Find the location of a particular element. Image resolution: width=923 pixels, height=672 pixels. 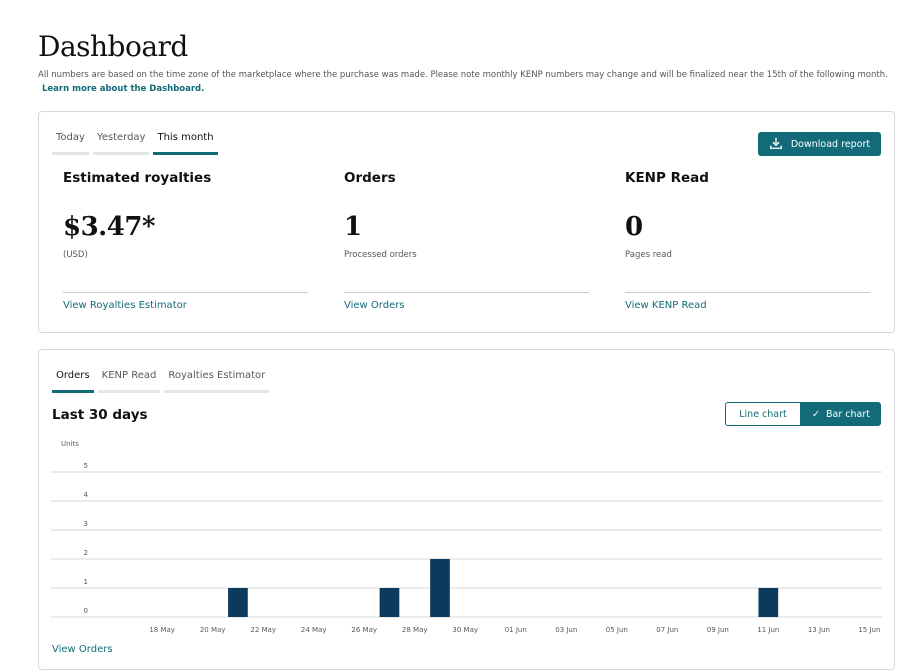

x-tick-label: 30 May is located at coordinates (465, 630).